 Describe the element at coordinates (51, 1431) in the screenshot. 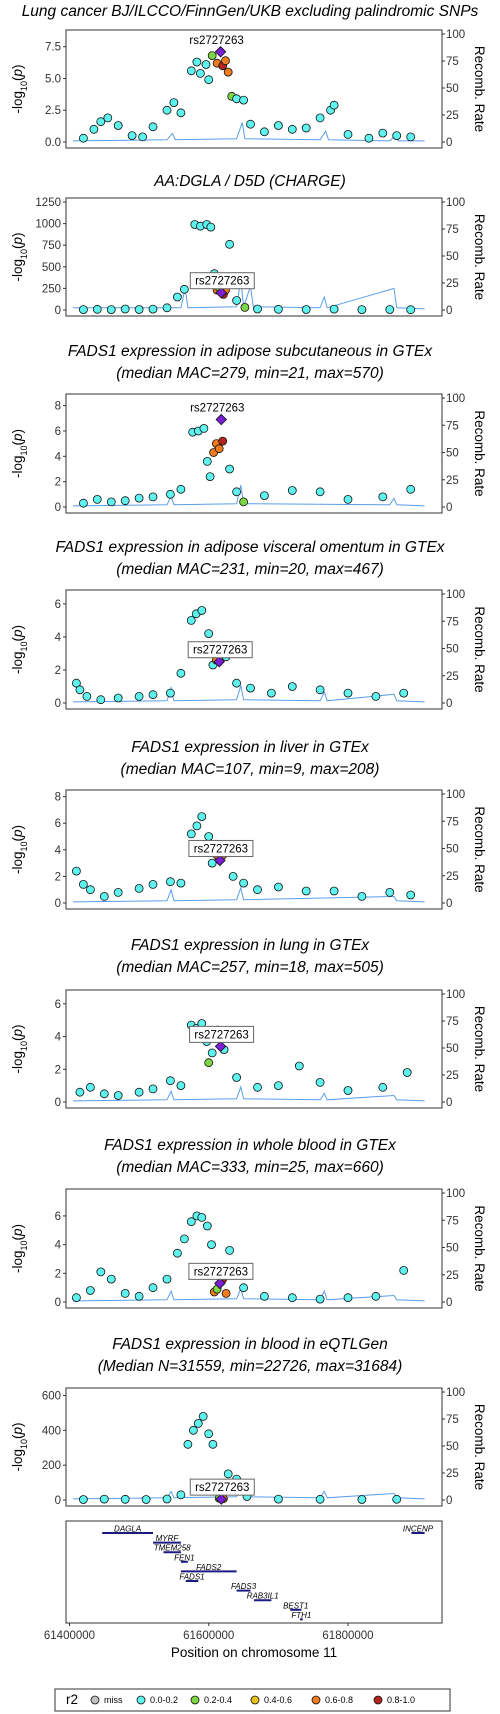

I see `y-tick-label: 400` at that location.